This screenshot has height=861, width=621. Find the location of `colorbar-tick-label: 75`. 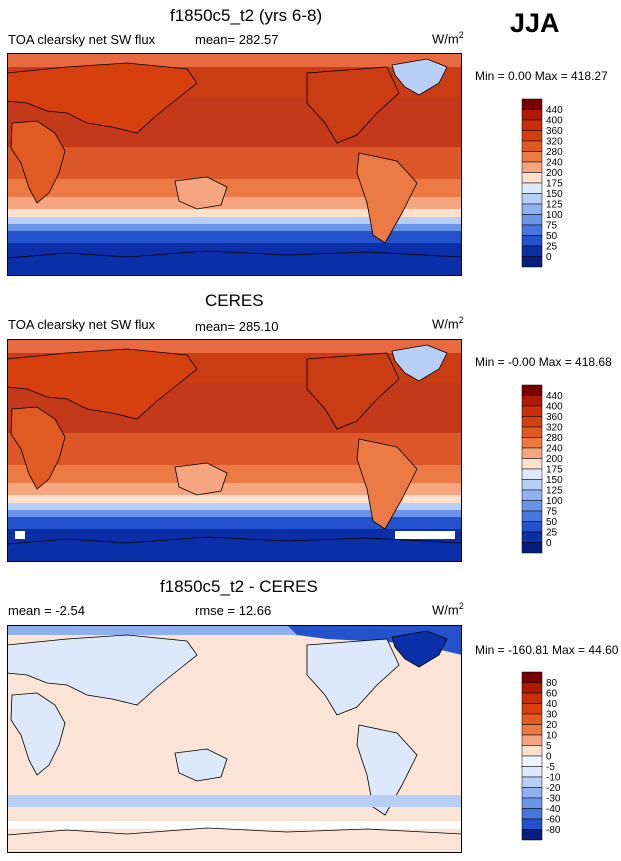

colorbar-tick-label: 75 is located at coordinates (552, 512).